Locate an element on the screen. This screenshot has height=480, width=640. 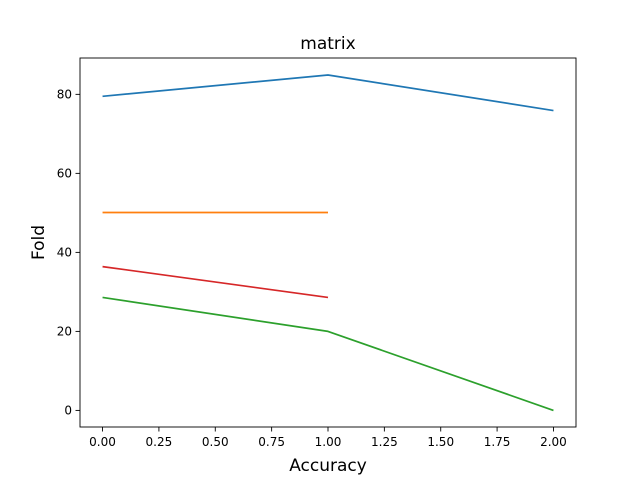
x-tick-label: 0.25 is located at coordinates (159, 442).